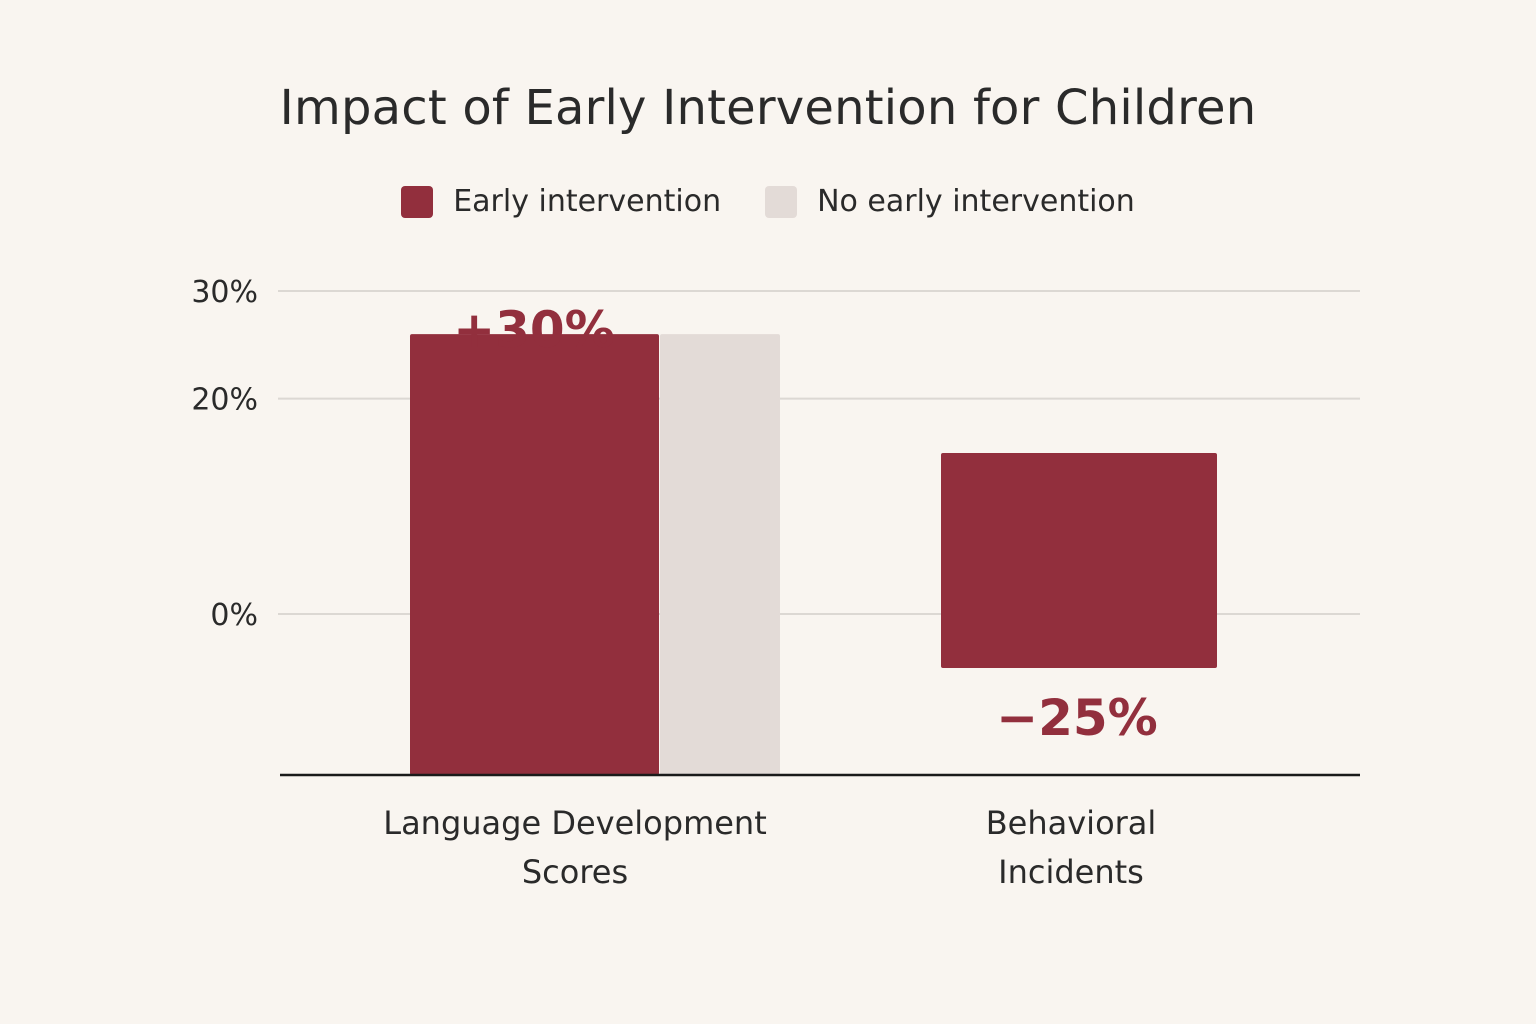 Image resolution: width=1536 pixels, height=1024 pixels. Describe the element at coordinates (224, 292) in the screenshot. I see `y-tick-label: 30%` at that location.